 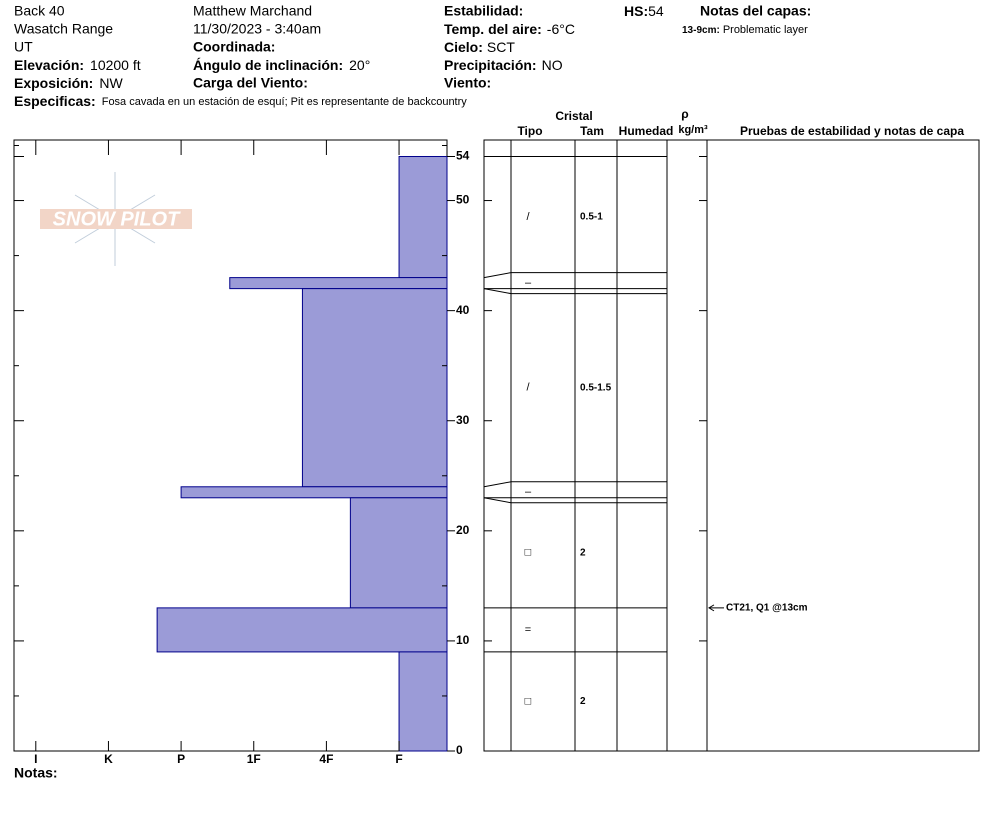 I want to click on range: 13-9cm:, so click(x=701, y=30).